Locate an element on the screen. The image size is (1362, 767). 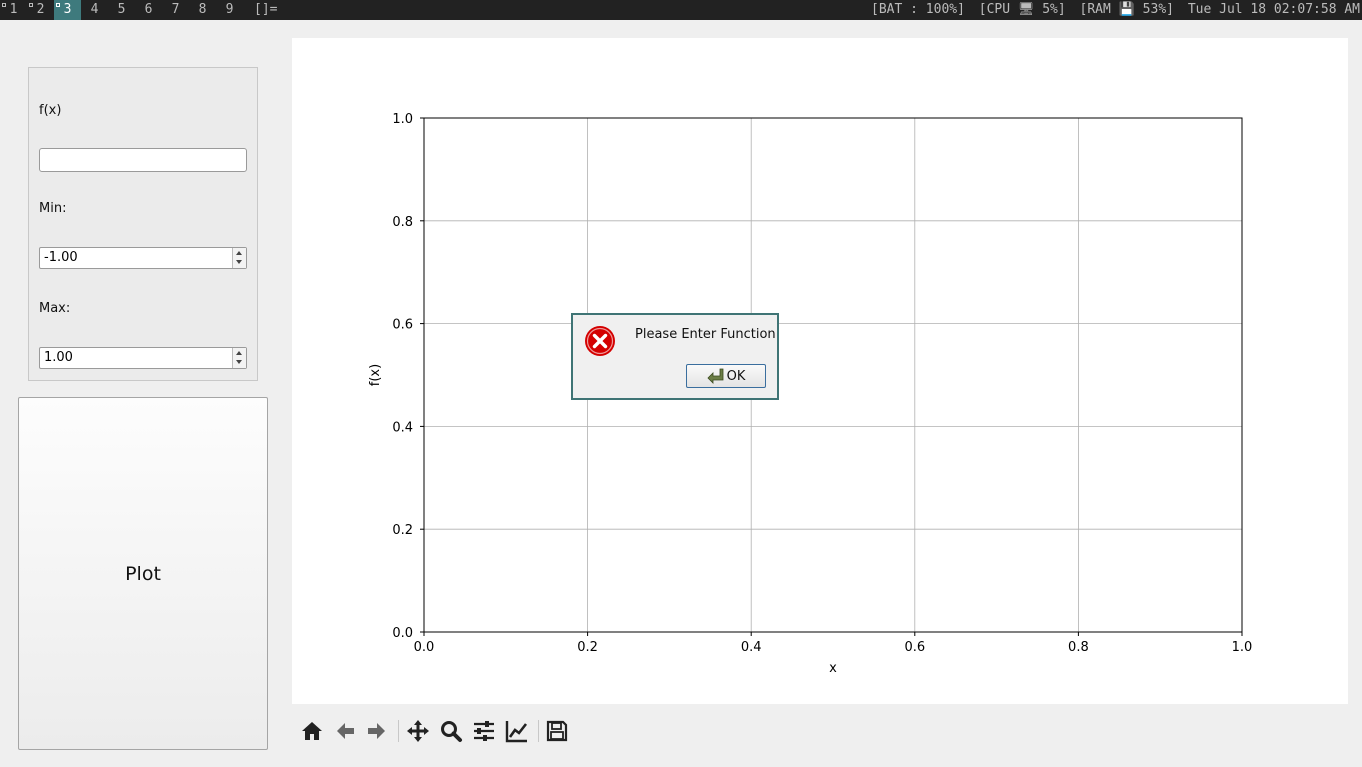
x-tick-label: 1.0 is located at coordinates (1242, 647).